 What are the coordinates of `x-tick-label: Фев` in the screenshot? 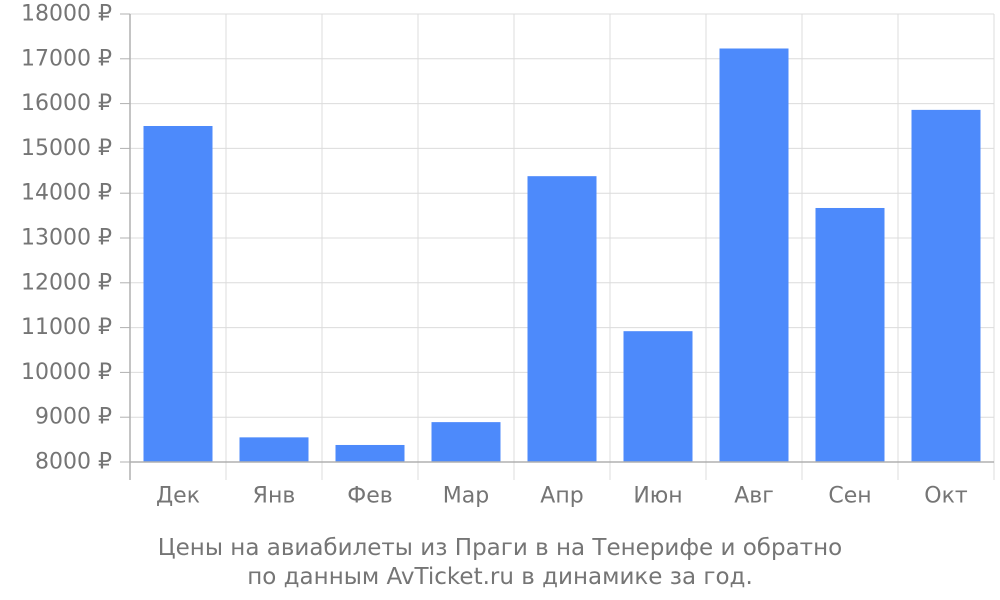 It's located at (369, 496).